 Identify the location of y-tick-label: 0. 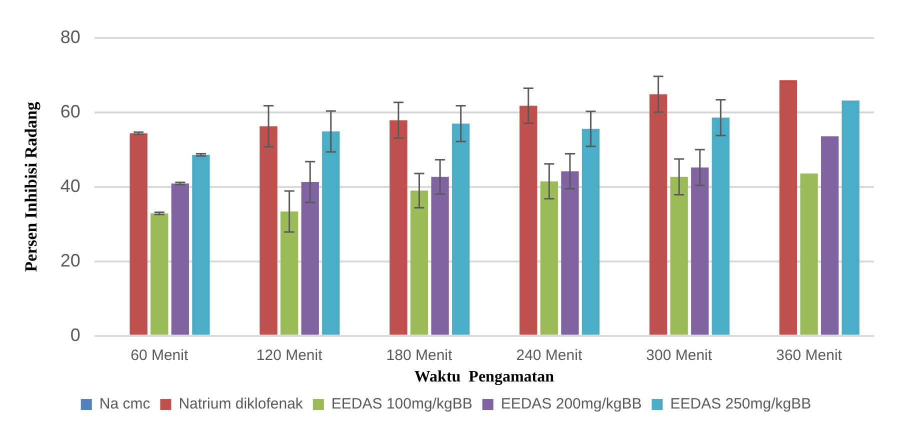
(75, 334).